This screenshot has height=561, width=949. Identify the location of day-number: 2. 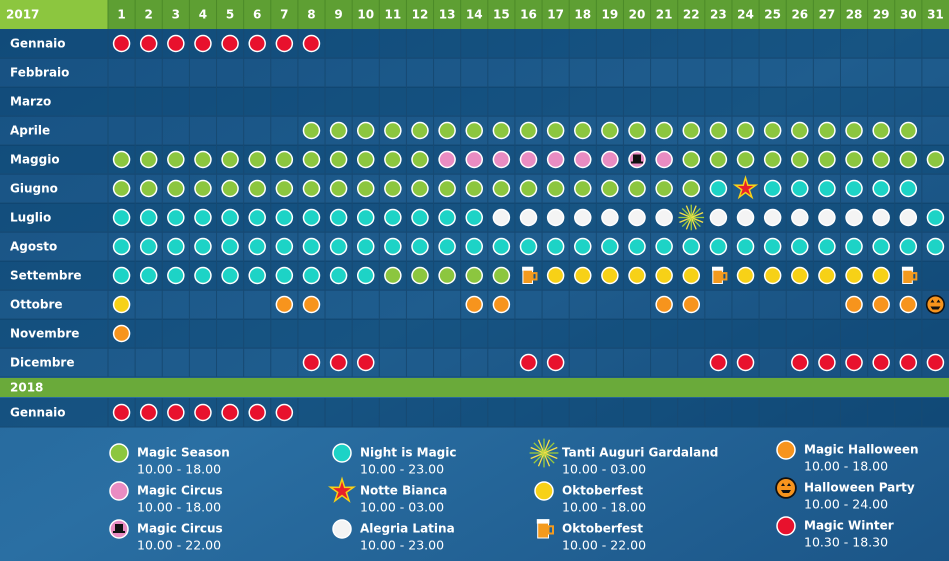
(149, 15).